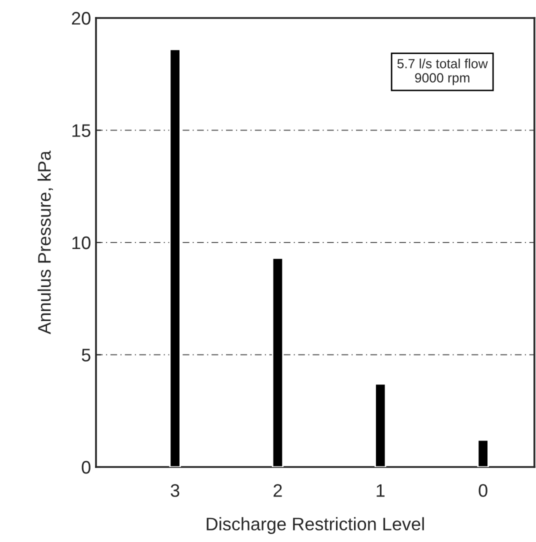  Describe the element at coordinates (45, 242) in the screenshot. I see `y-axis-title: Annulus Pressure, kPa` at that location.